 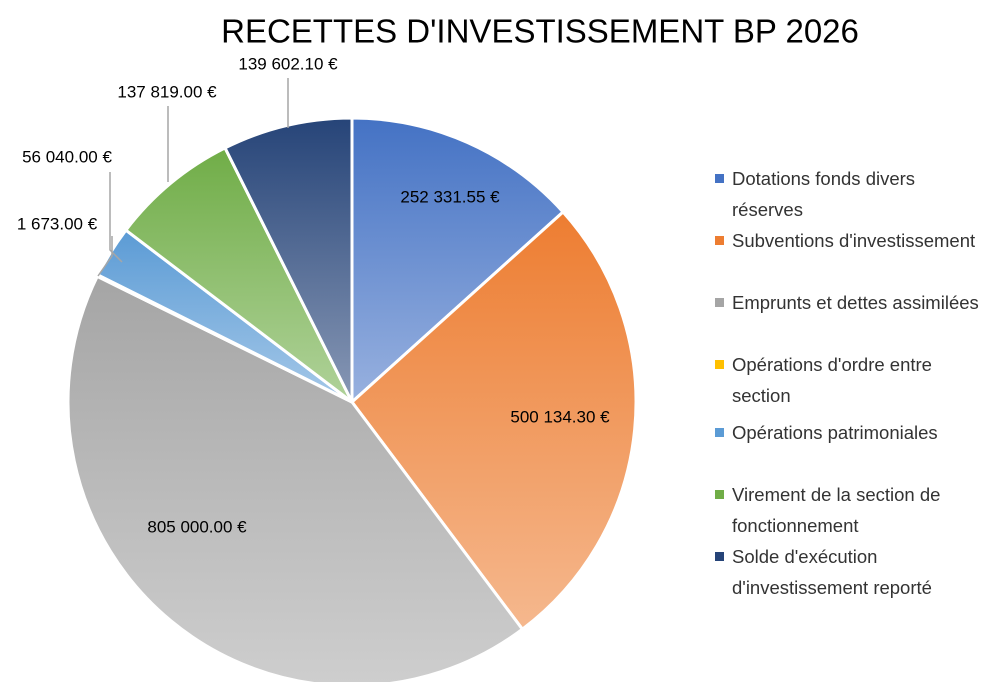 What do you see at coordinates (835, 432) in the screenshot?
I see `legend-label: Opérations patrimoniales` at bounding box center [835, 432].